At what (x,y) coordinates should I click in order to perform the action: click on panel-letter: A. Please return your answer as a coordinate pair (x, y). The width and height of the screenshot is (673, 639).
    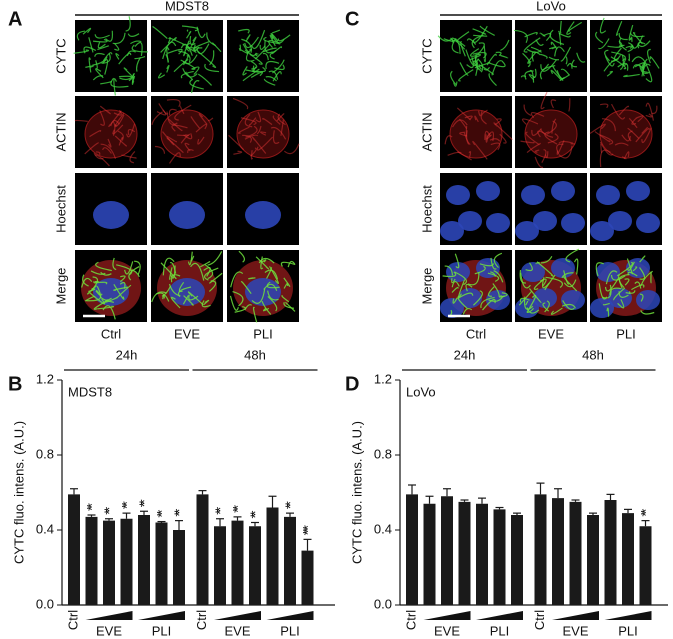
    Looking at the image, I should click on (15, 19).